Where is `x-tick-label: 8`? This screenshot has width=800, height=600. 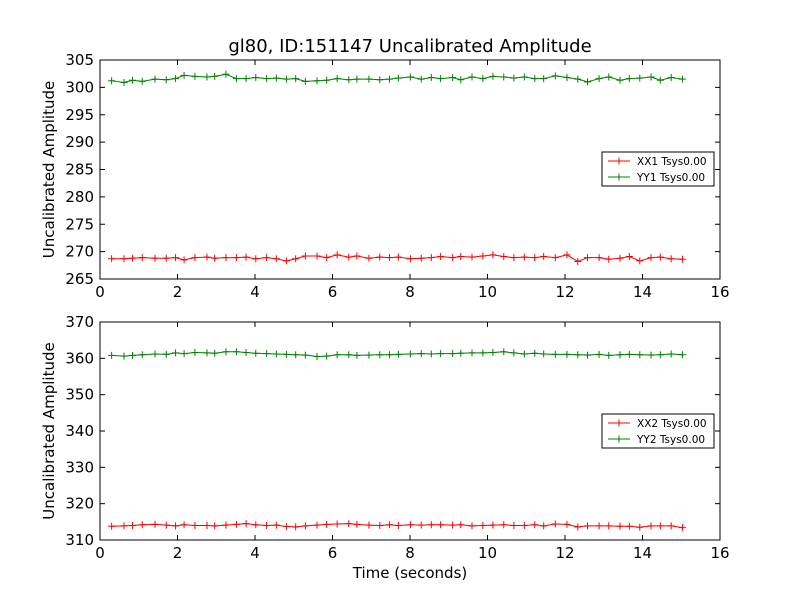
x-tick-label: 8 is located at coordinates (410, 292).